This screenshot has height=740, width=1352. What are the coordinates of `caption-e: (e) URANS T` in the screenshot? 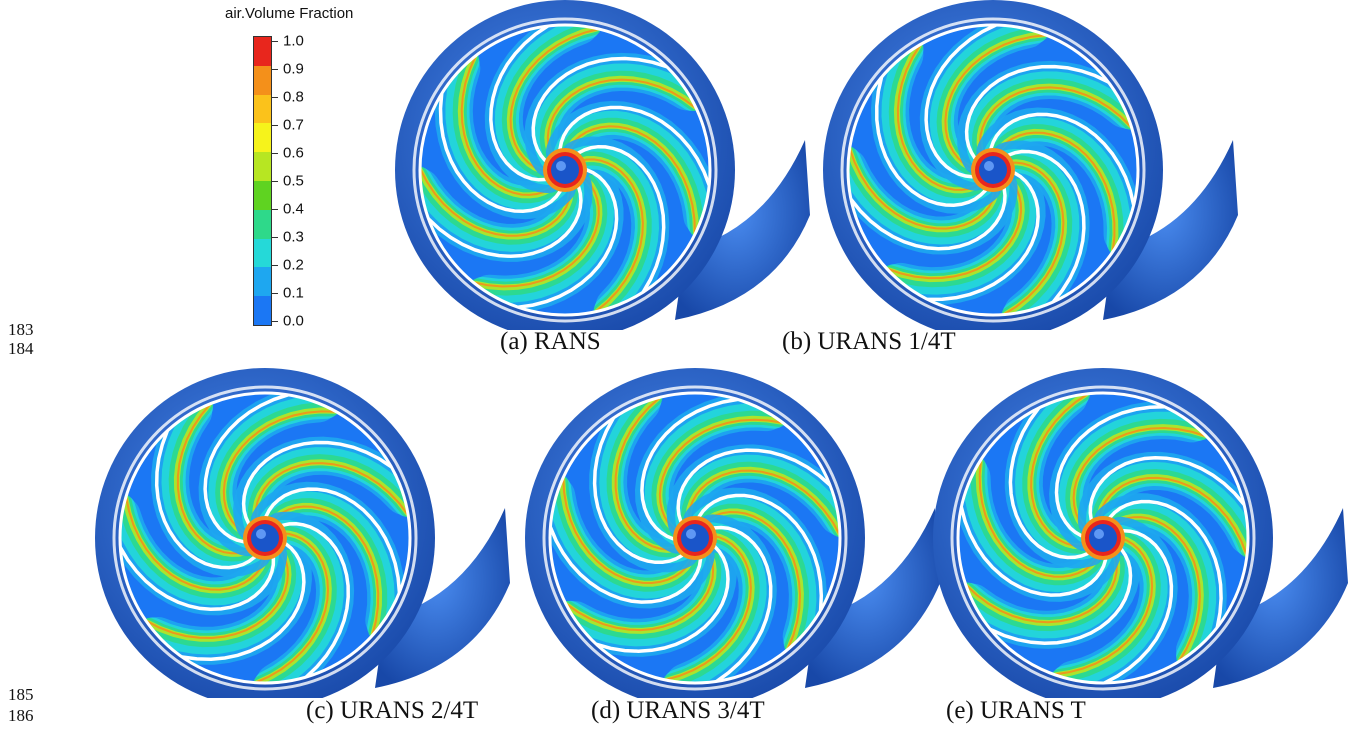 It's located at (1016, 710).